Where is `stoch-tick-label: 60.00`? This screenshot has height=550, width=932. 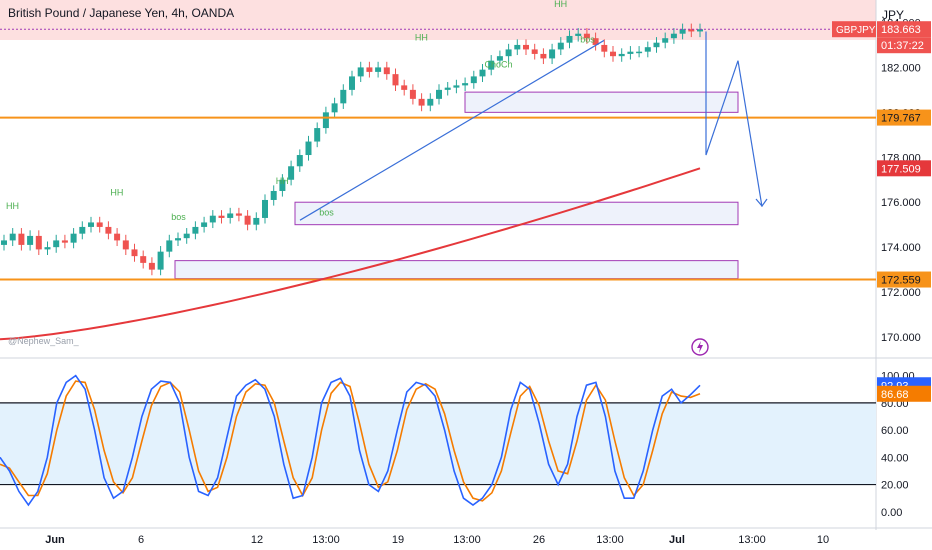
stoch-tick-label: 60.00 is located at coordinates (895, 431).